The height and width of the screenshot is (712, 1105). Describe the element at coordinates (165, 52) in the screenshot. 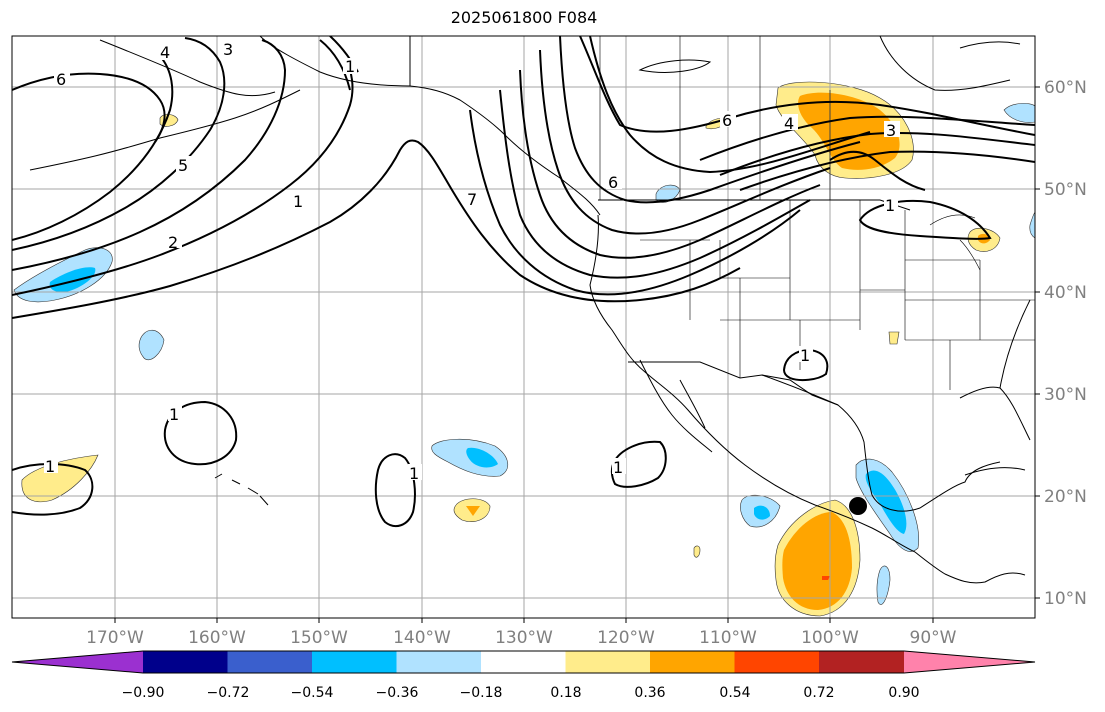

I see `contour-label: 4` at that location.